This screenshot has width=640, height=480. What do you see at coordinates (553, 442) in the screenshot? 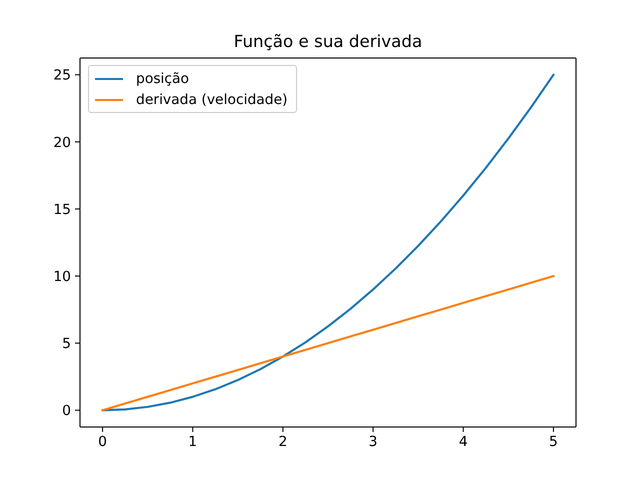
I see `x-tick-label: 5` at bounding box center [553, 442].